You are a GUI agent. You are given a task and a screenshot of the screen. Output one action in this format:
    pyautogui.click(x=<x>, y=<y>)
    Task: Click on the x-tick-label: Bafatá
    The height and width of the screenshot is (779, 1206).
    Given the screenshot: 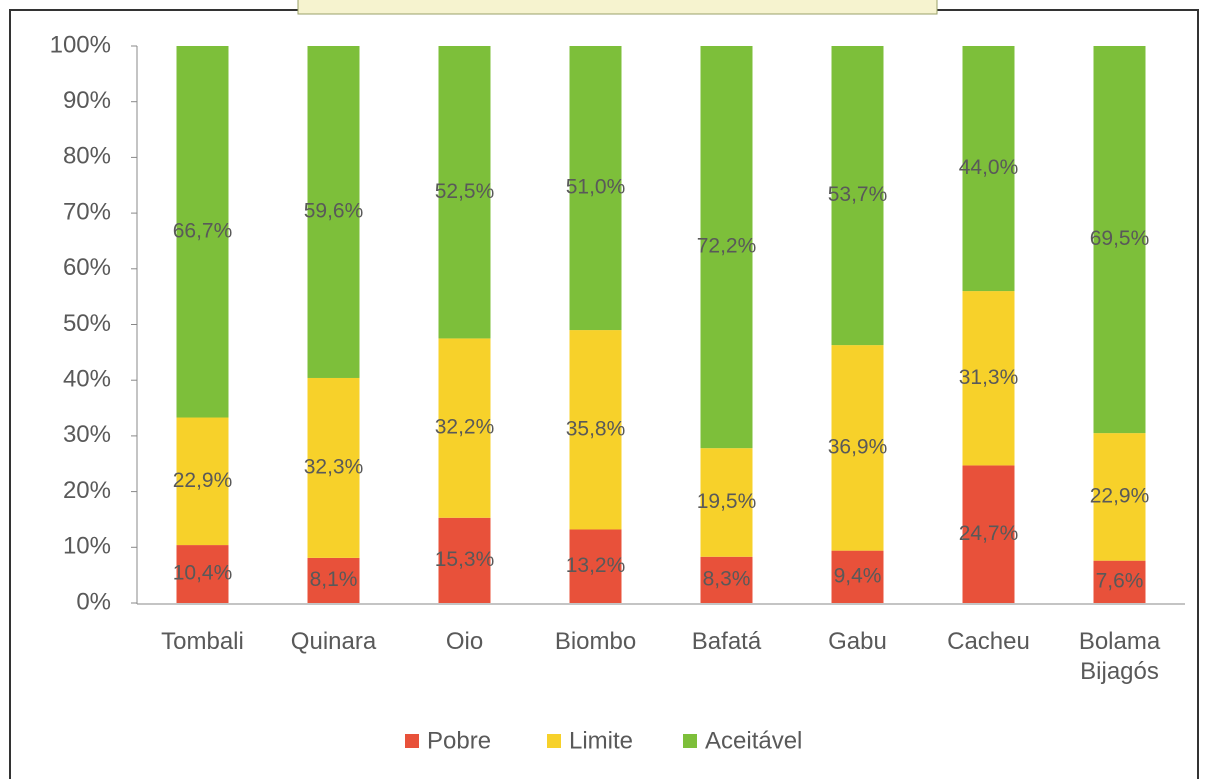 What is the action you would take?
    pyautogui.click(x=726, y=641)
    